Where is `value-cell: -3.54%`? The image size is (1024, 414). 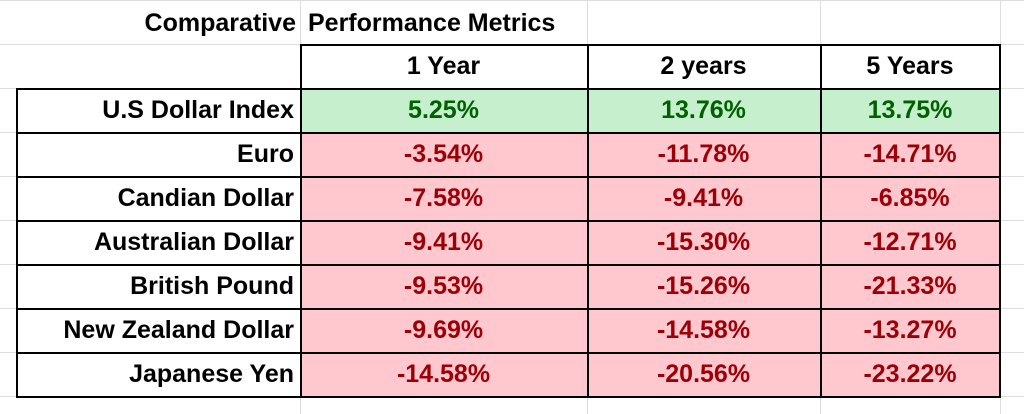 value-cell: -3.54% is located at coordinates (443, 154).